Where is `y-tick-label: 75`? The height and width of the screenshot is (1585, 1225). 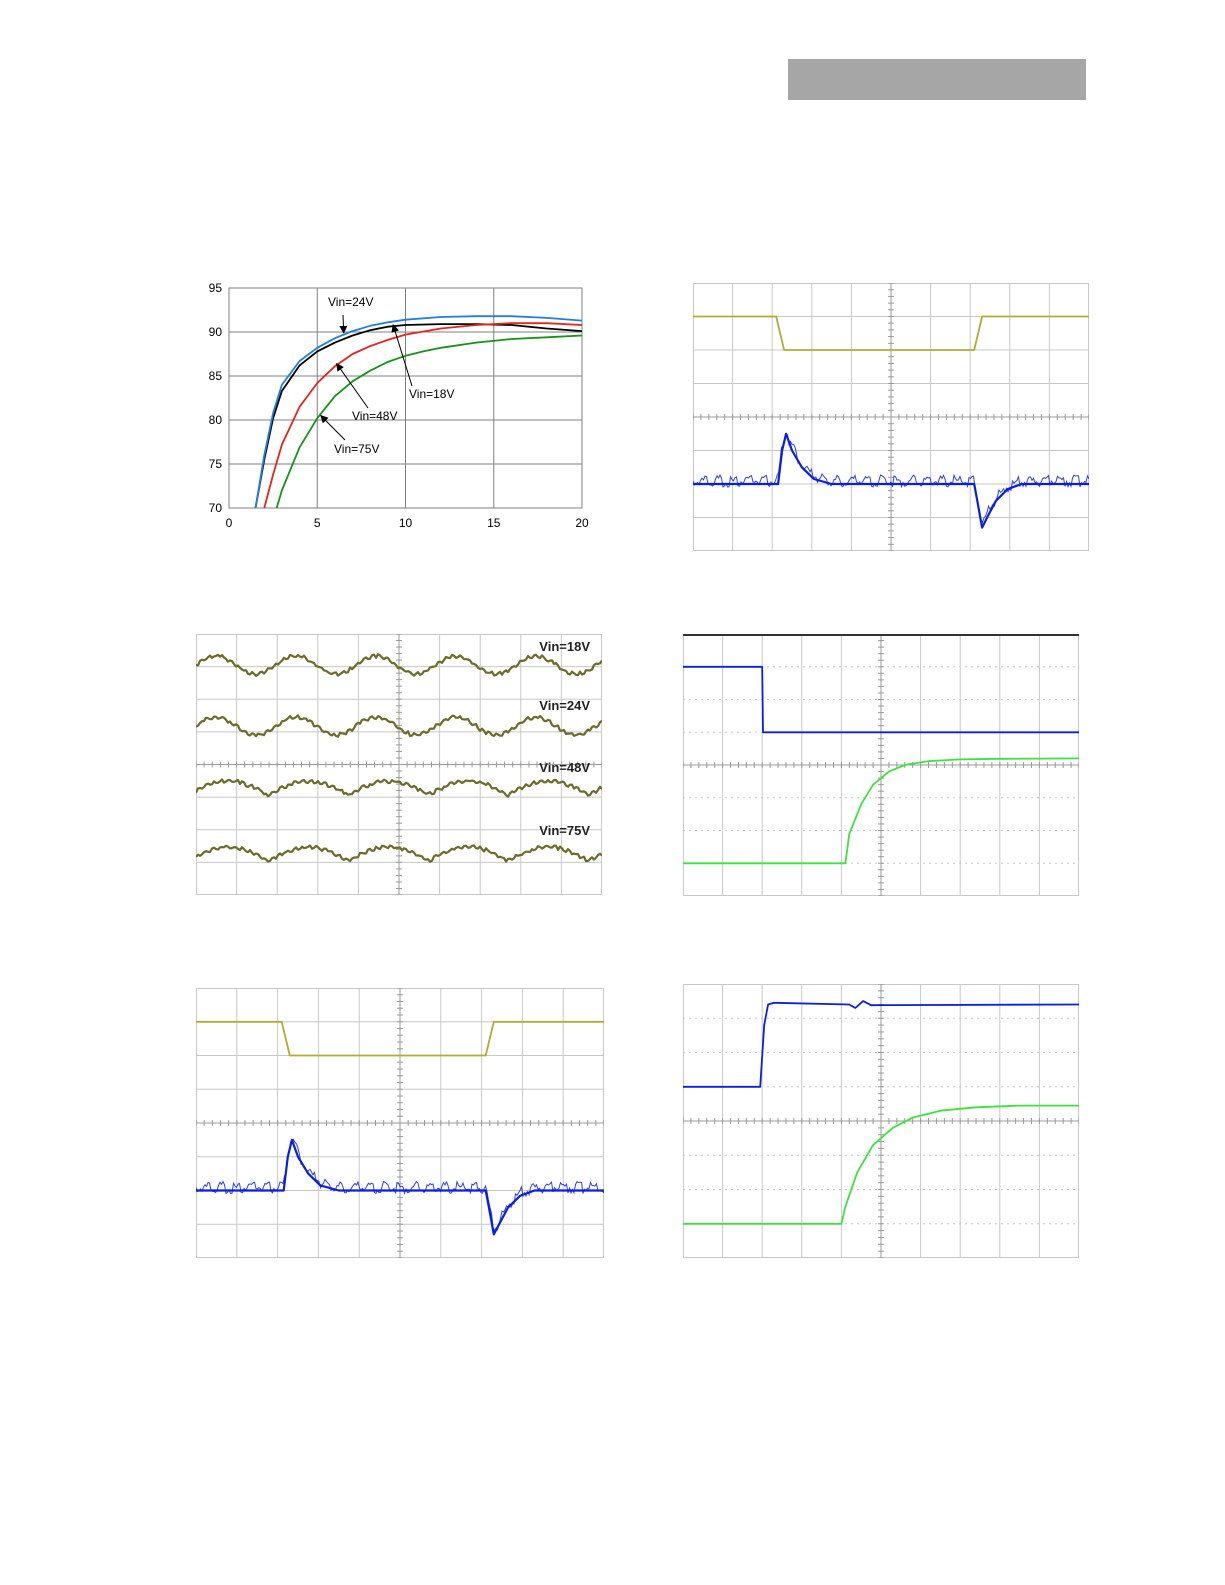 y-tick-label: 75 is located at coordinates (216, 464).